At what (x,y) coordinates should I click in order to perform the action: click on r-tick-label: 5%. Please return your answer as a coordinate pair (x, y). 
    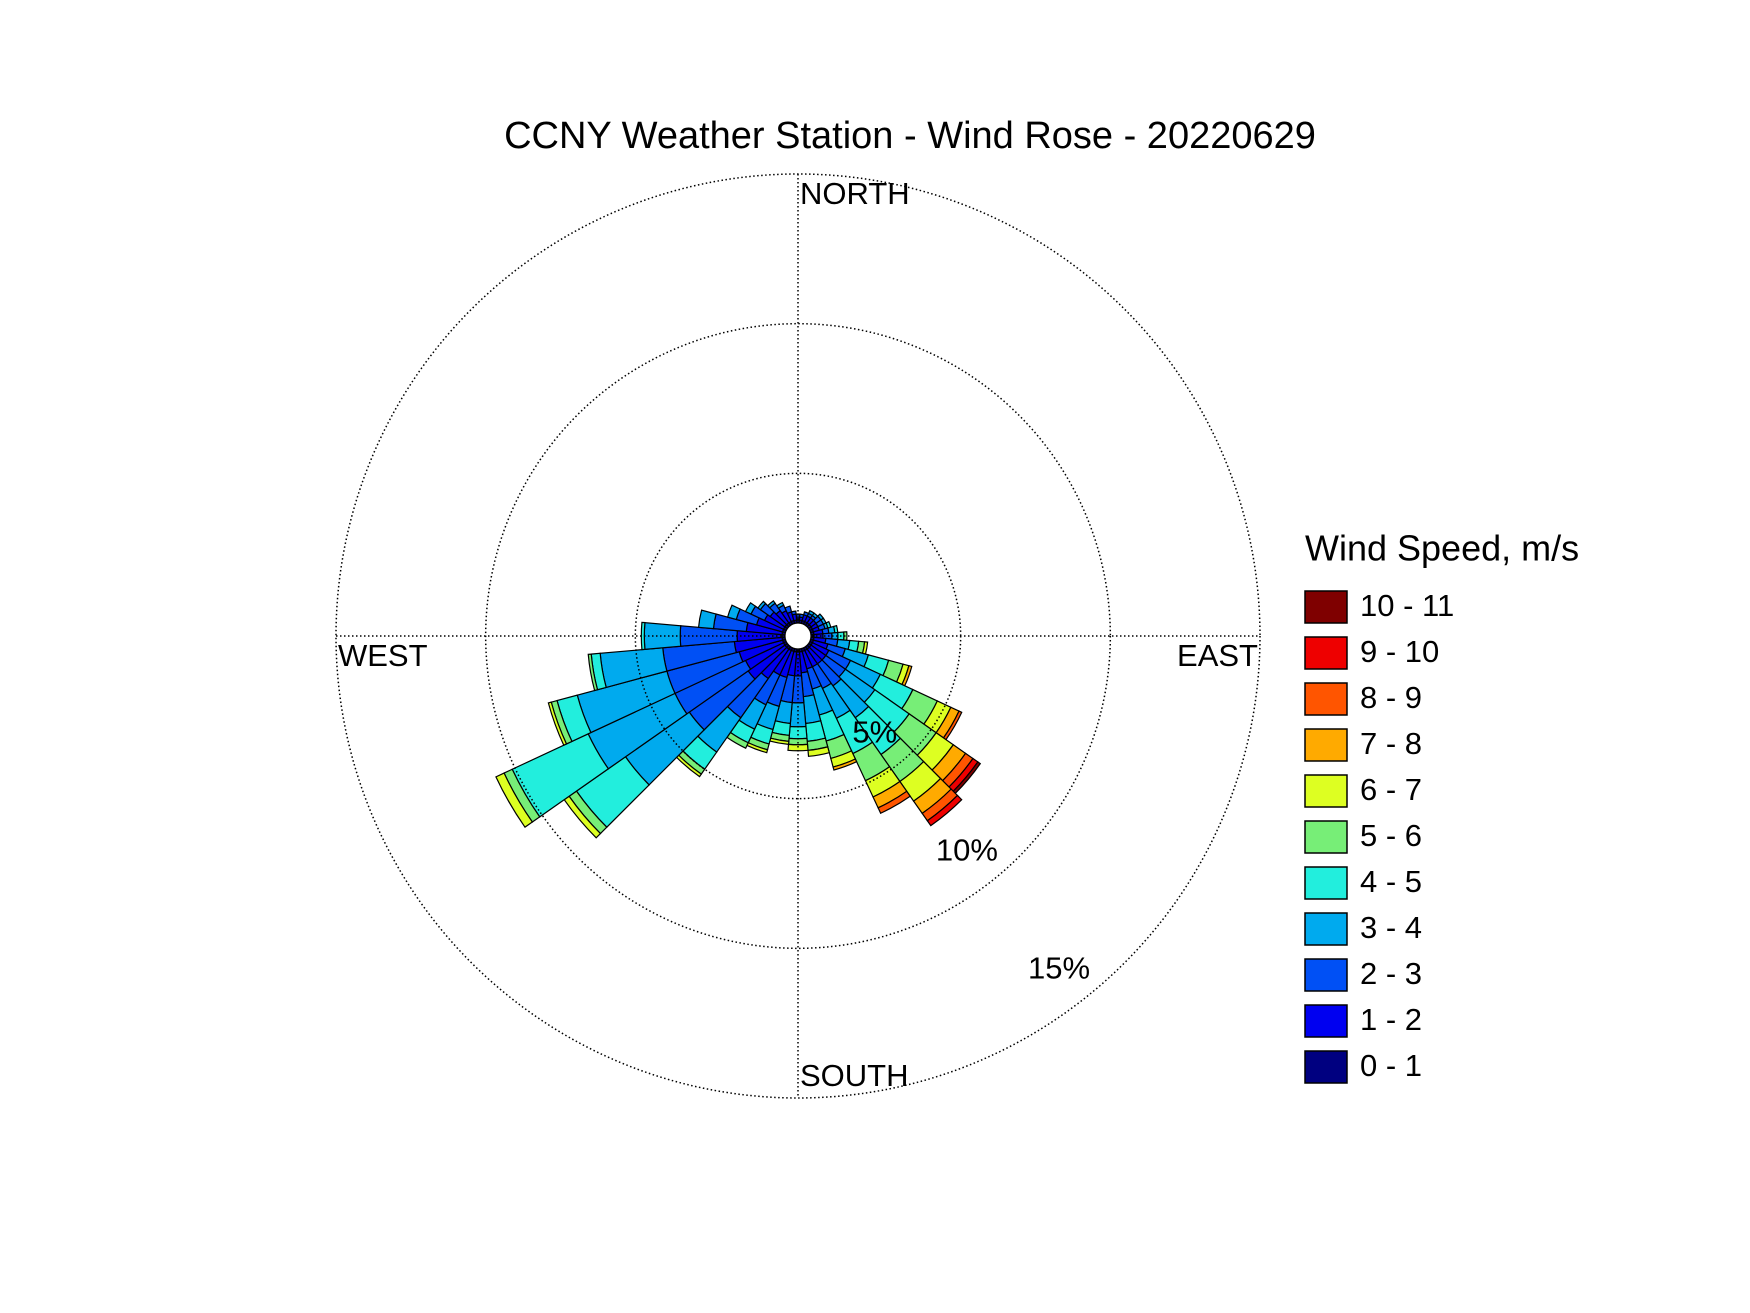
    Looking at the image, I should click on (874, 731).